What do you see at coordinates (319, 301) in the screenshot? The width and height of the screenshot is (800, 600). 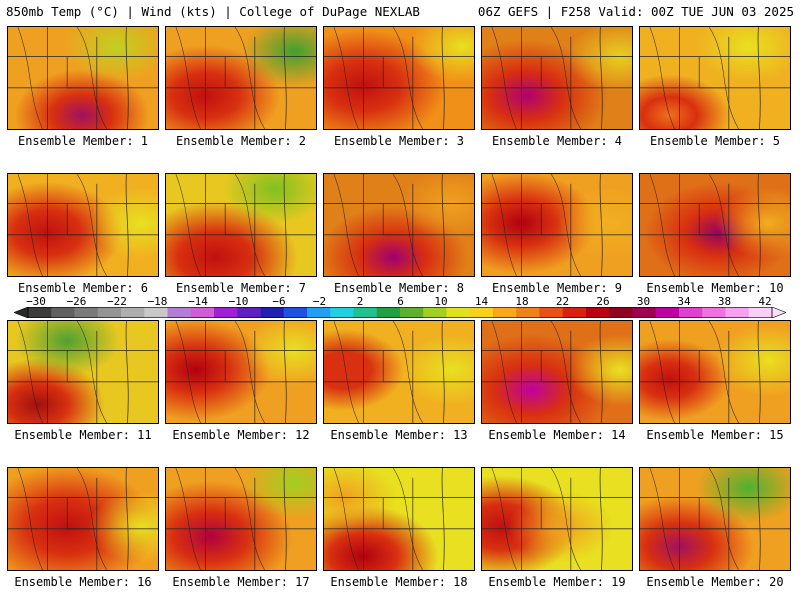 I see `colorbar-tick-label: −2` at bounding box center [319, 301].